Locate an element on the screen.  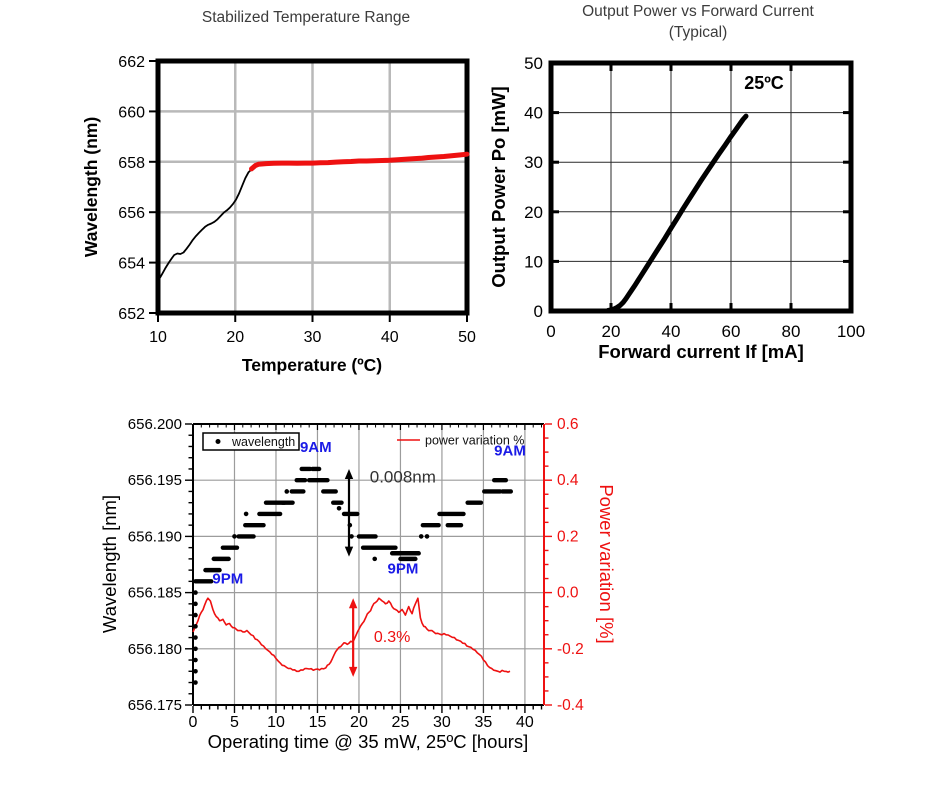
y-tick-label: 658 is located at coordinates (131, 163).